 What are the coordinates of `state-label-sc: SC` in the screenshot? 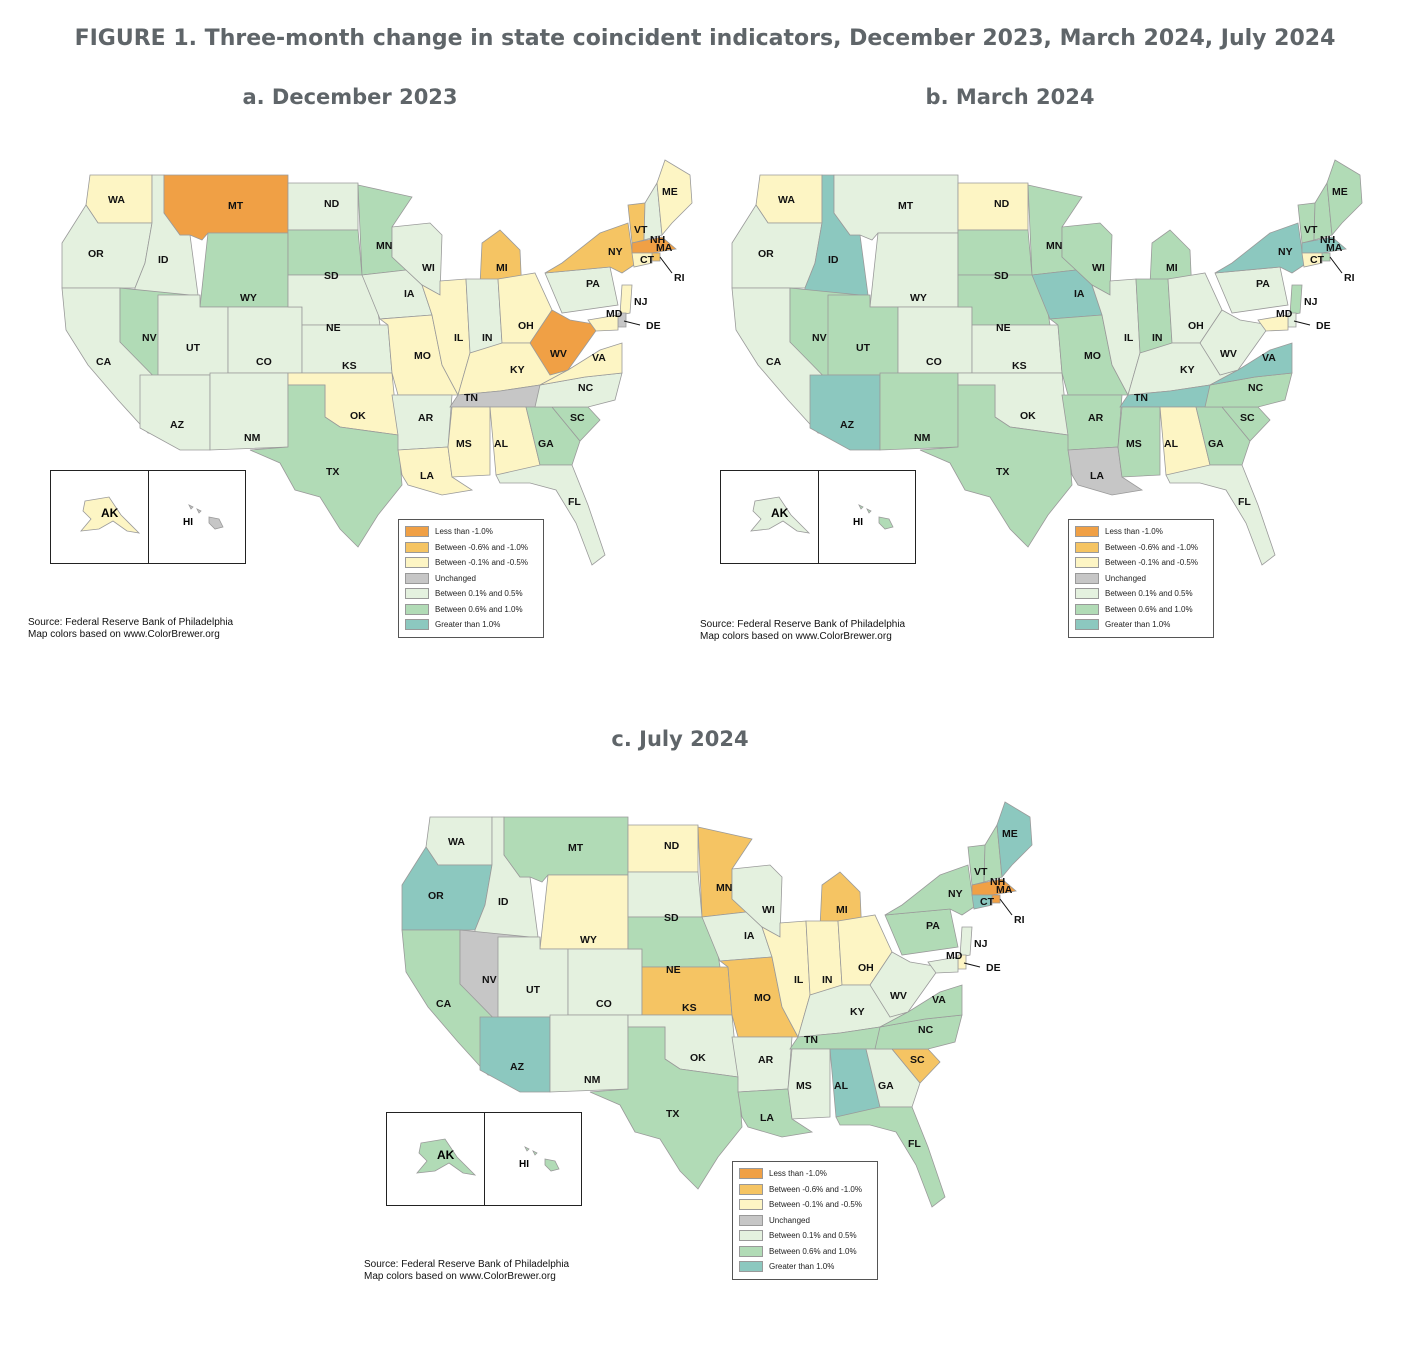 It's located at (917, 1060).